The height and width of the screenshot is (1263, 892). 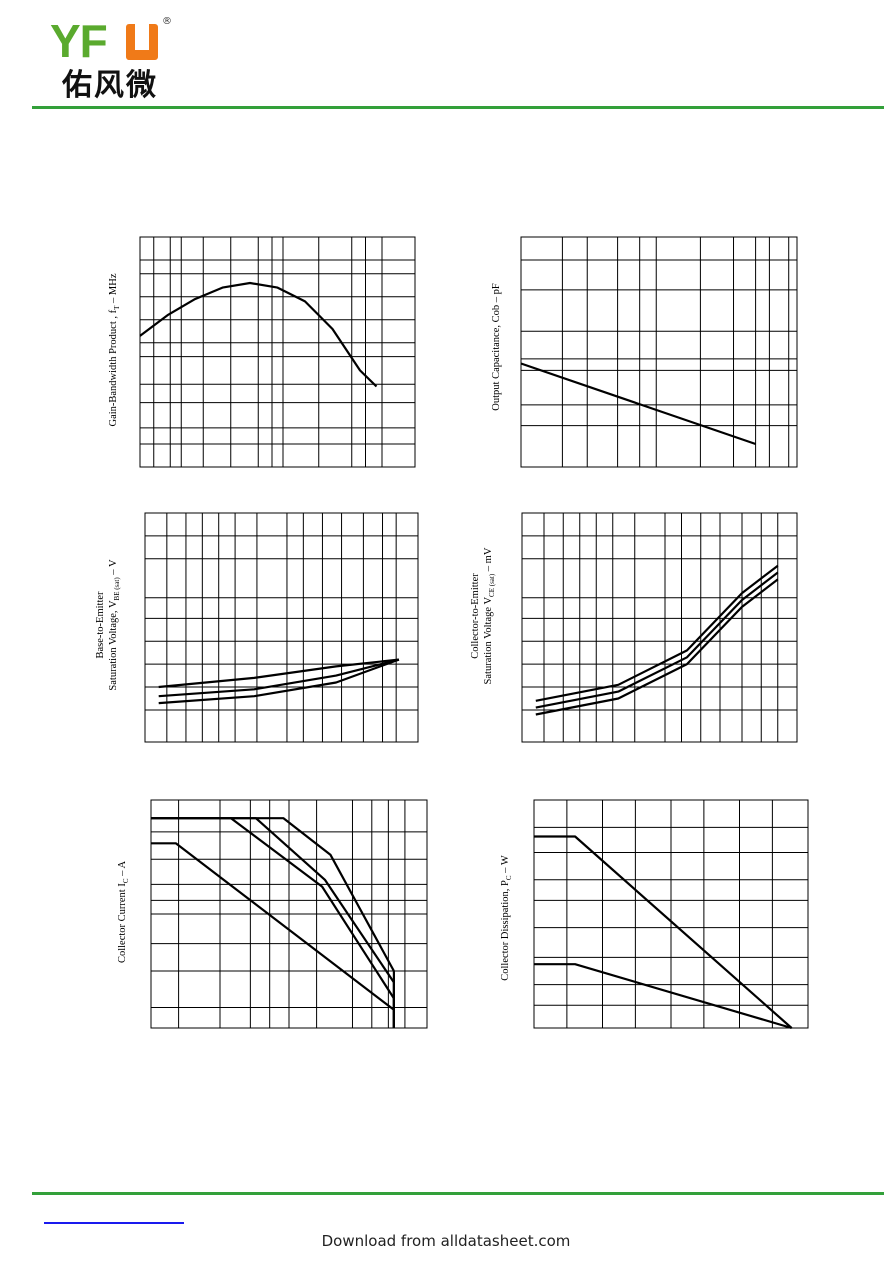 What do you see at coordinates (120, 61) in the screenshot?
I see `company-logo: YF ® 佑风微` at bounding box center [120, 61].